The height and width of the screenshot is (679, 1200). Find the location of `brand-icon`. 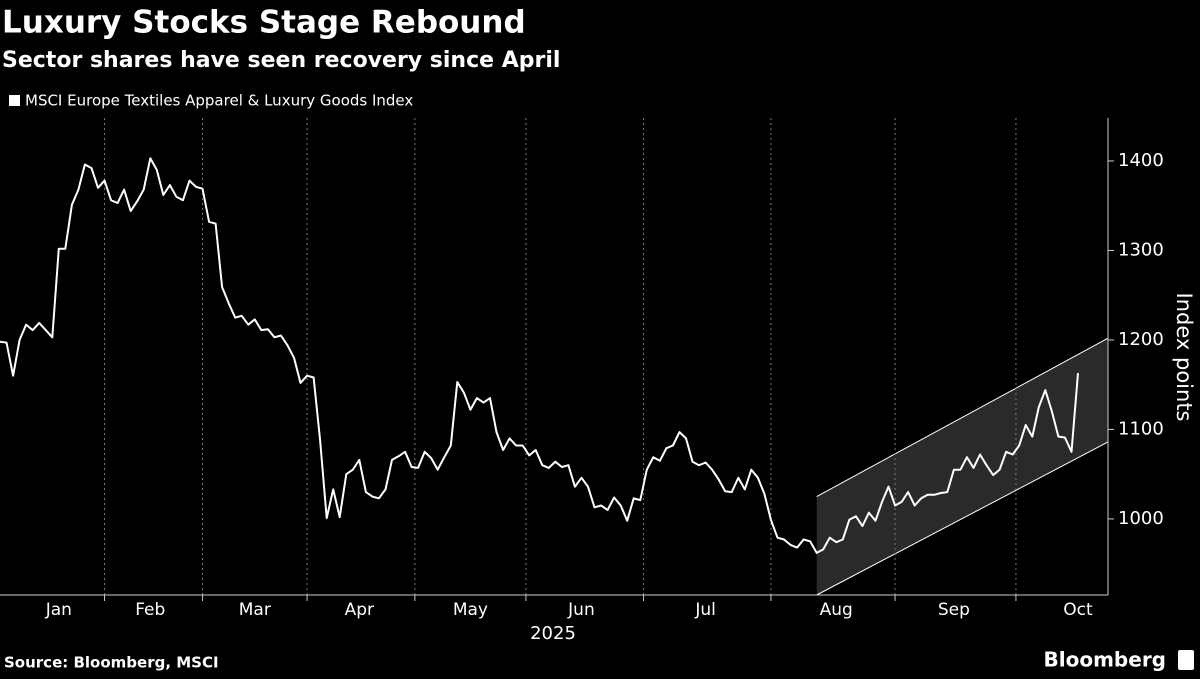

brand-icon is located at coordinates (1186, 660).